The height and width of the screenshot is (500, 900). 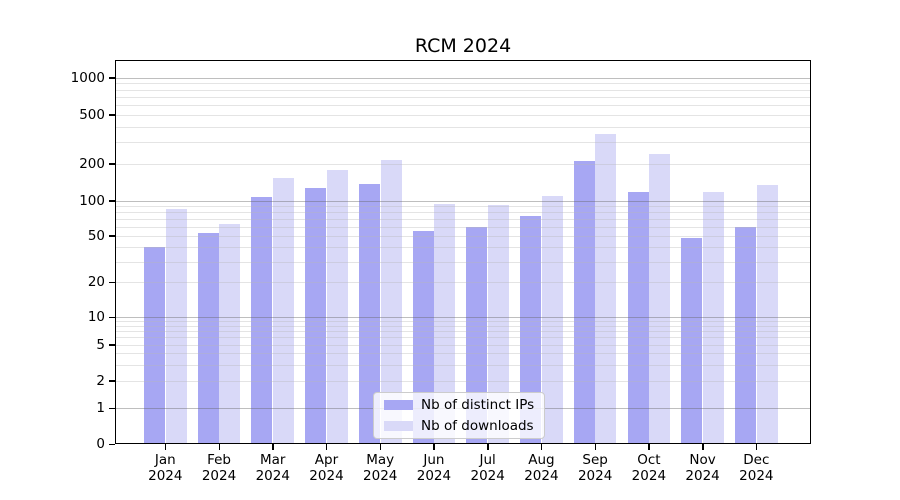 What do you see at coordinates (100, 344) in the screenshot?
I see `y-tick-label: 5` at bounding box center [100, 344].